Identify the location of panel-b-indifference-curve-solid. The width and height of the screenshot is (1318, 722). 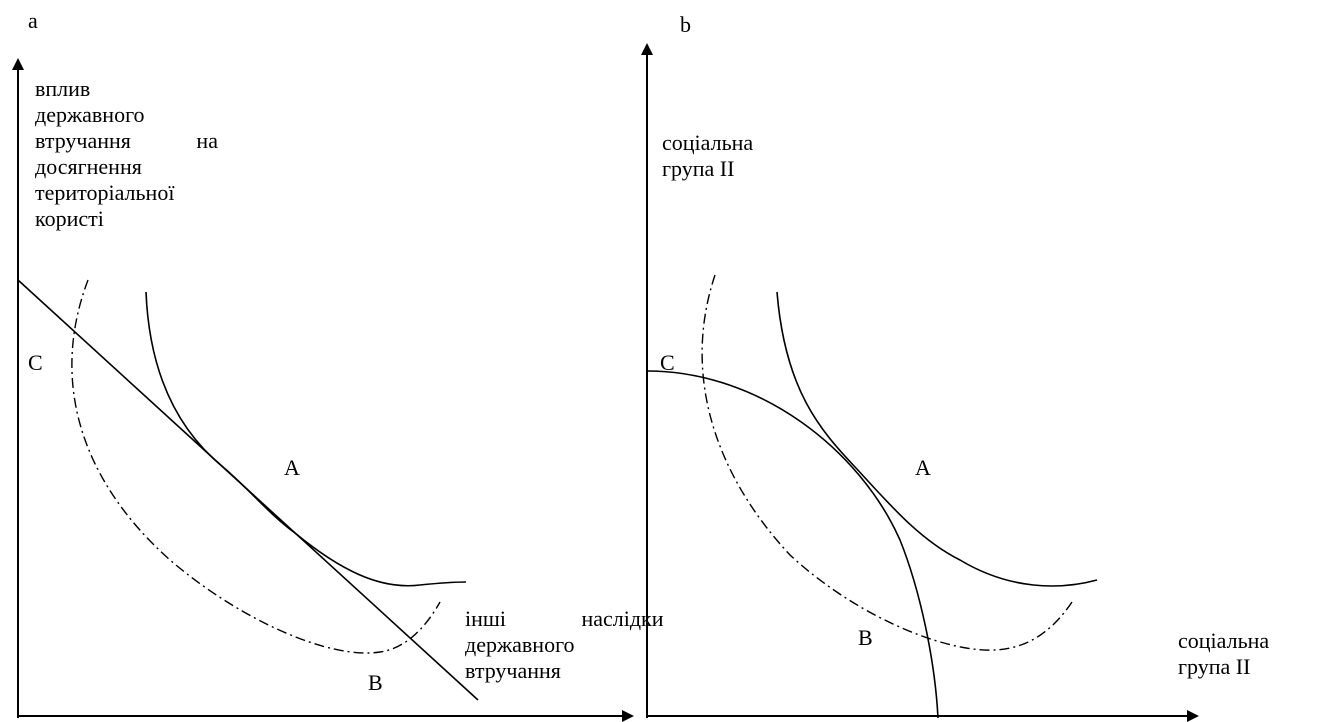
(937, 439).